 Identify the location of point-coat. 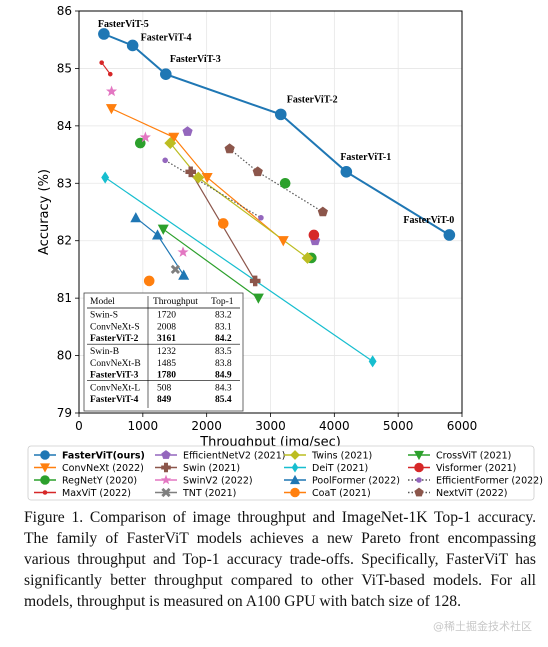
(149, 281).